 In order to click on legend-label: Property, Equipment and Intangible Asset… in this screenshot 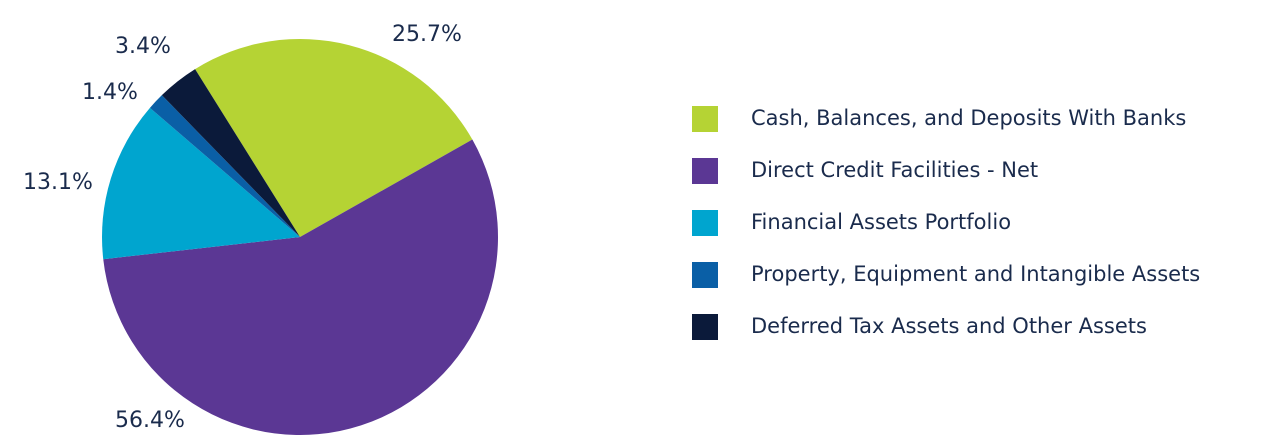, I will do `click(975, 274)`.